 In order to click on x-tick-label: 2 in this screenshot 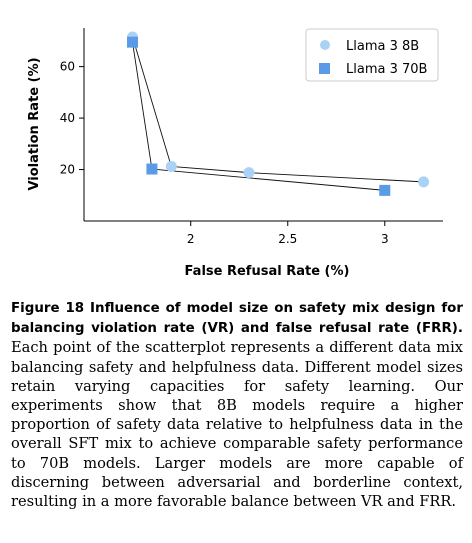, I will do `click(191, 239)`.